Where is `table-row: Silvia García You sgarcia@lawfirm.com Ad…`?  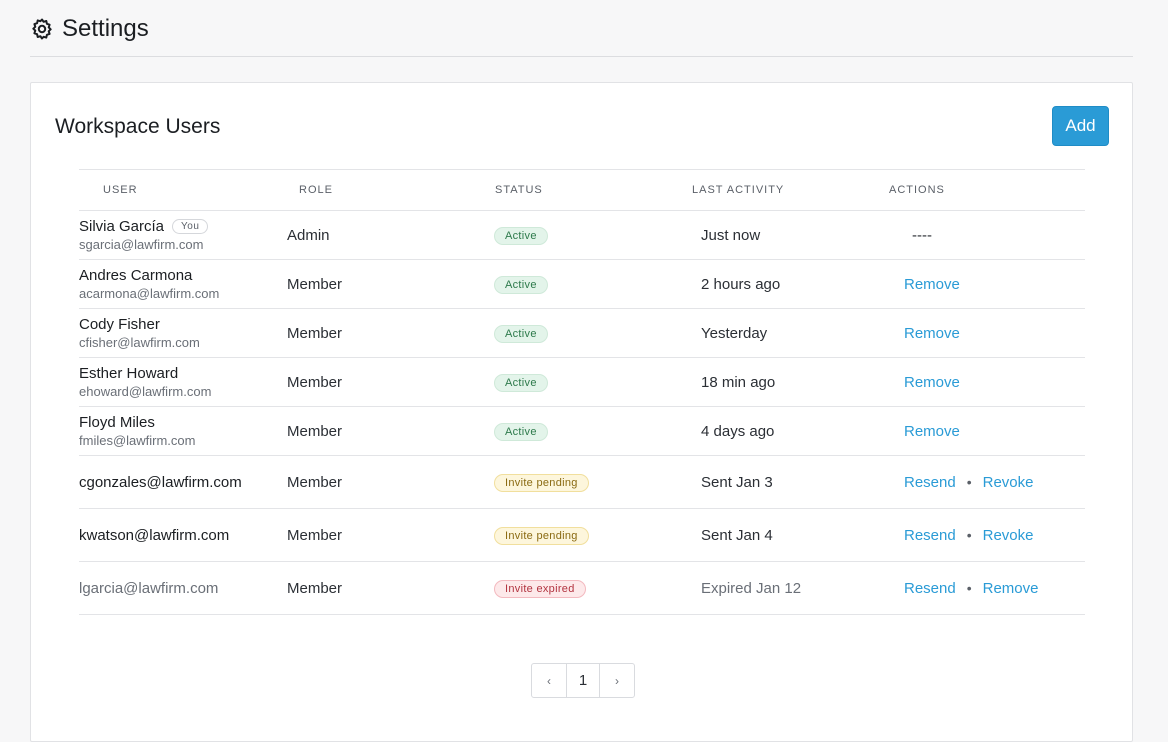
table-row: Silvia García You sgarcia@lawfirm.com Ad… is located at coordinates (582, 235).